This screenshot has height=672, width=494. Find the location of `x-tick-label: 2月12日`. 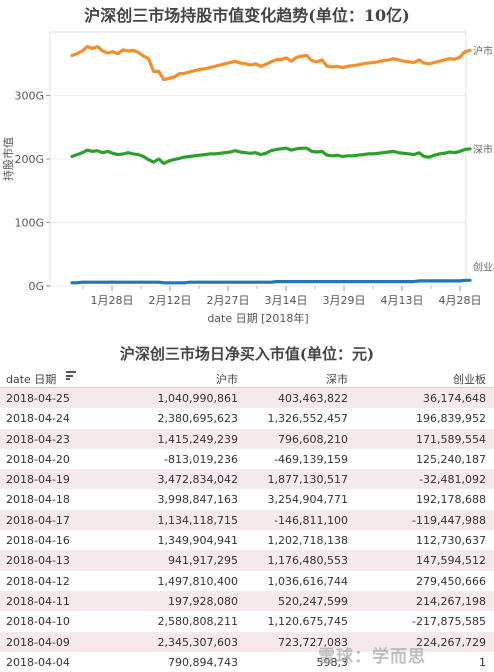

x-tick-label: 2月12日 is located at coordinates (170, 300).